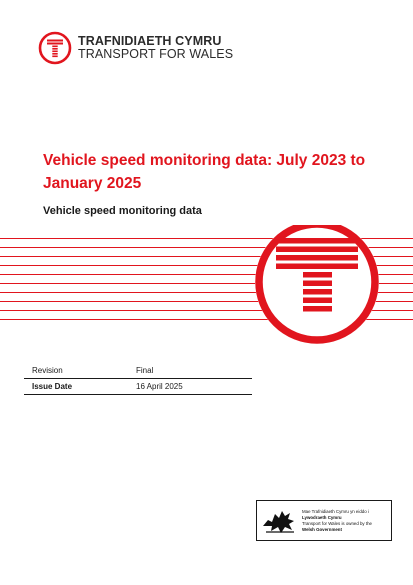 The width and height of the screenshot is (413, 585). I want to click on large-t-circle, so click(317, 284).